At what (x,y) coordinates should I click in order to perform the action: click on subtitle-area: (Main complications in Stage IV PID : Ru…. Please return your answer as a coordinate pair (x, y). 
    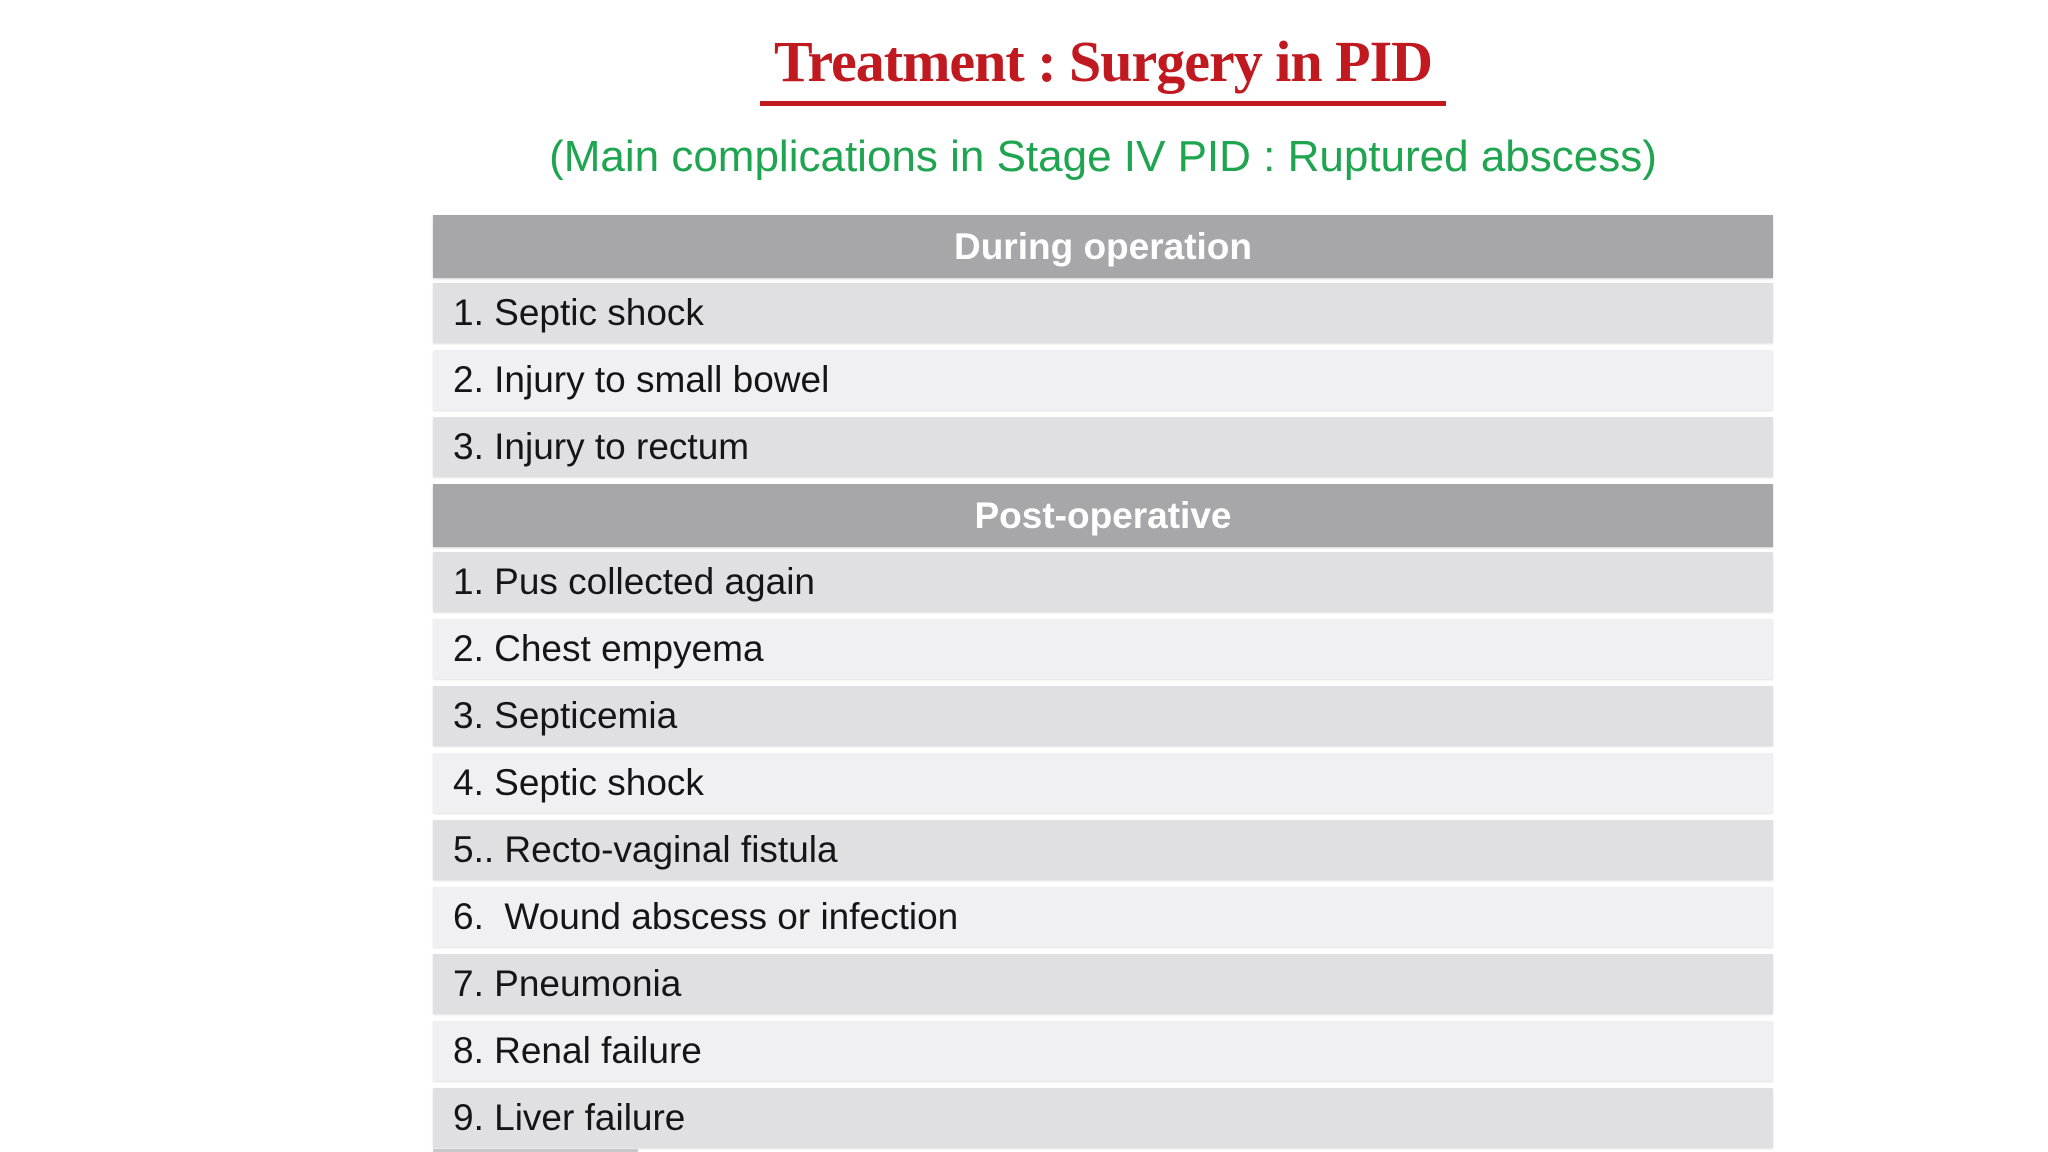
    Looking at the image, I should click on (1103, 156).